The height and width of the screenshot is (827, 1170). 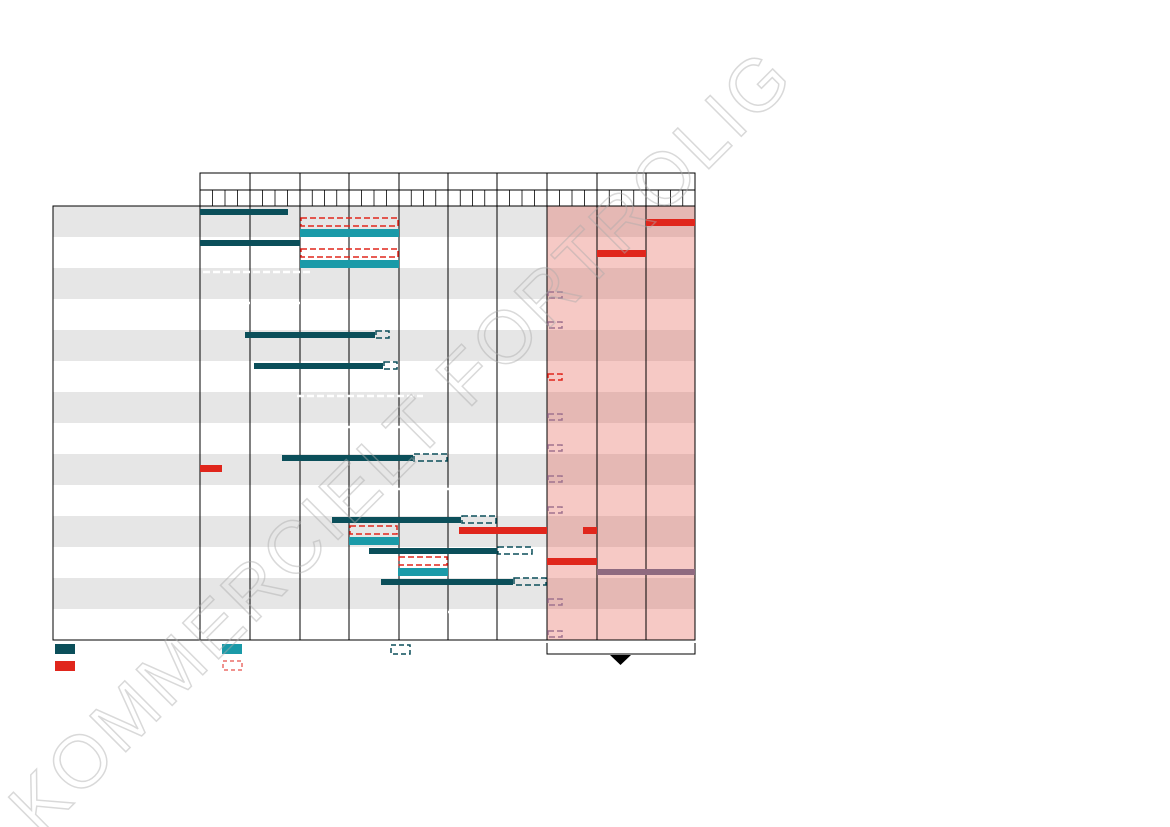 What do you see at coordinates (620, 660) in the screenshot?
I see `bracket-arrow` at bounding box center [620, 660].